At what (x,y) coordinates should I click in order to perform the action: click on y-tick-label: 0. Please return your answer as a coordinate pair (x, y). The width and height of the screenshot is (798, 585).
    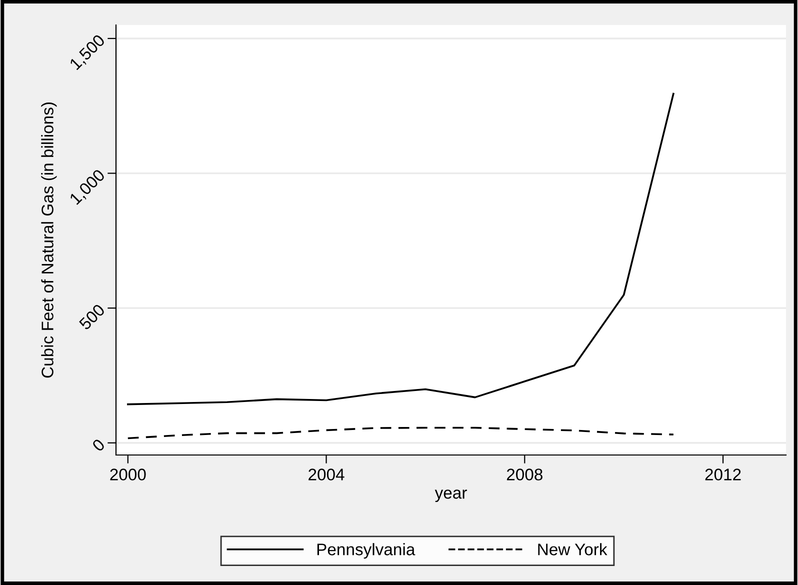
    Looking at the image, I should click on (99, 445).